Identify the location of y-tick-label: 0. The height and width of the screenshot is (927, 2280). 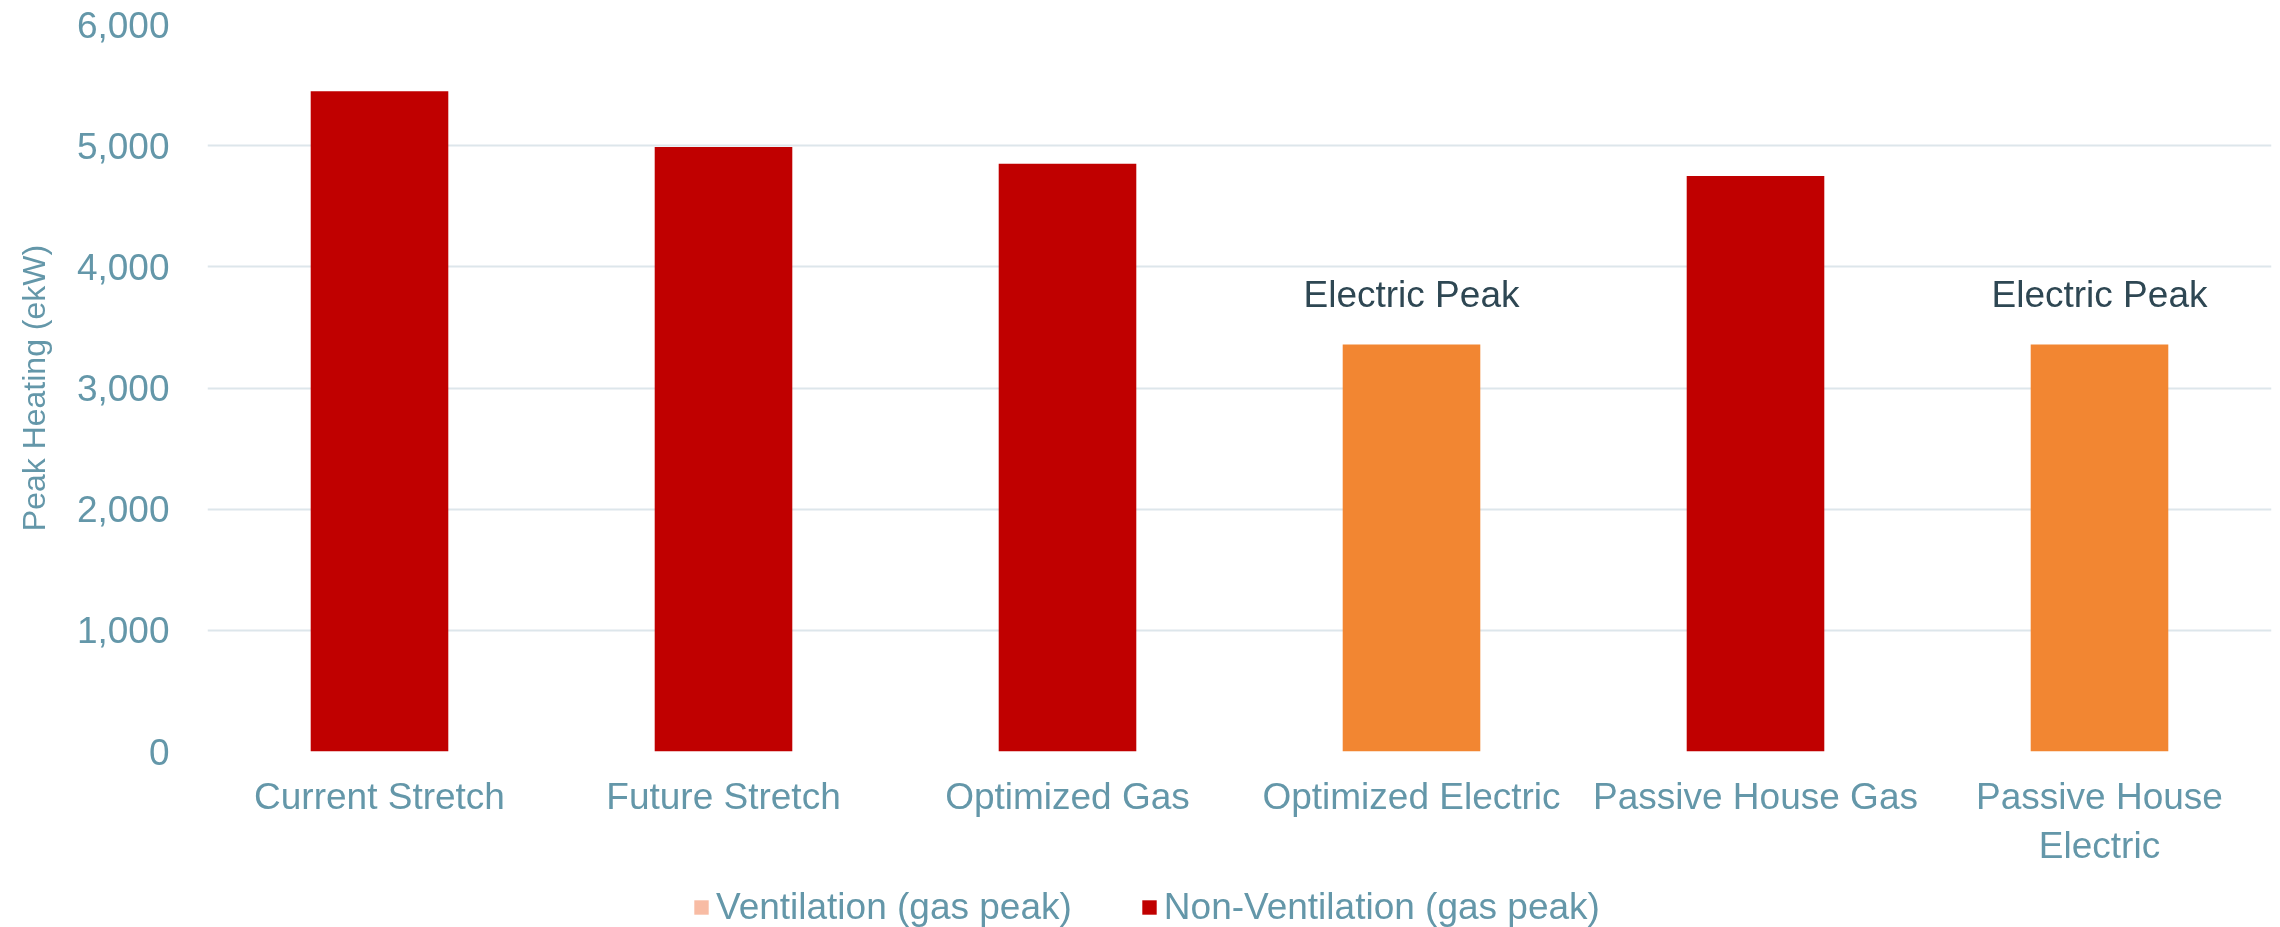
(159, 752).